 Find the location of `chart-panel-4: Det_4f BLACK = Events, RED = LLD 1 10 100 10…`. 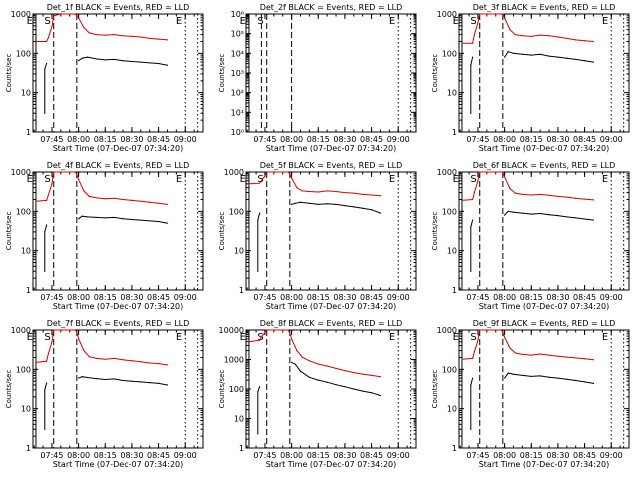

chart-panel-4: Det_4f BLACK = Events, RED = LLD 1 10 100 10… is located at coordinates (104, 236).